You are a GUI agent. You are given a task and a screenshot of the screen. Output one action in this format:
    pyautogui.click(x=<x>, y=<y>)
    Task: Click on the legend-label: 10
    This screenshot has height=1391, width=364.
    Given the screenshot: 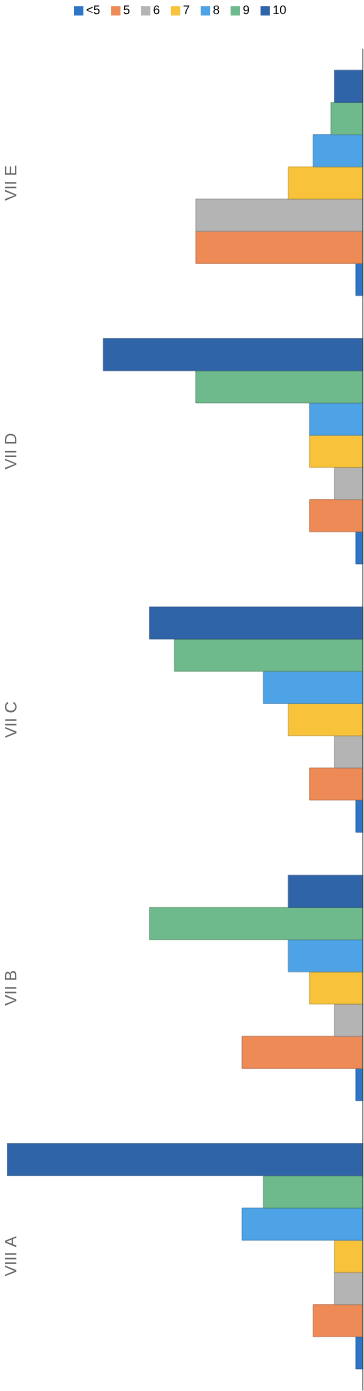 What is the action you would take?
    pyautogui.click(x=280, y=10)
    